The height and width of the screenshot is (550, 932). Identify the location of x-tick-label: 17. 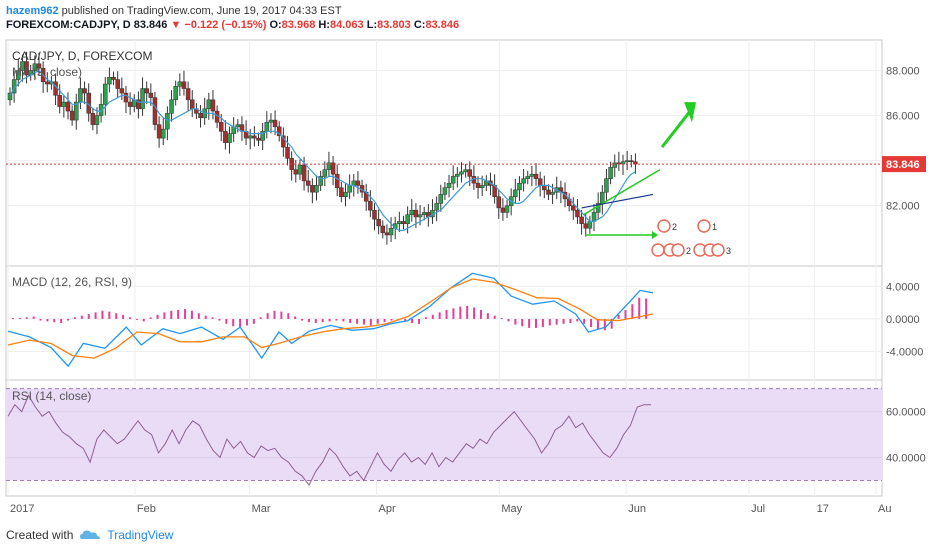
(823, 509).